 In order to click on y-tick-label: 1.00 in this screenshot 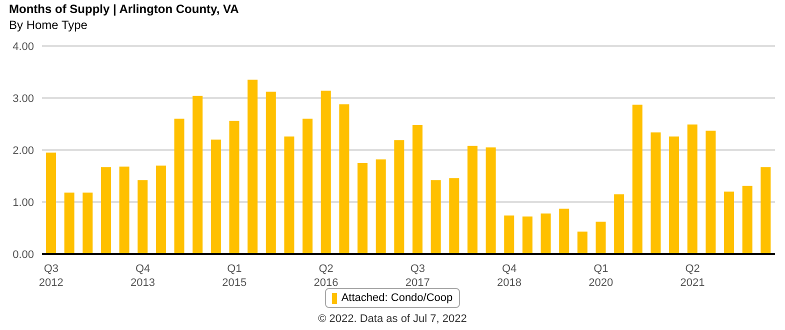, I will do `click(23, 202)`.